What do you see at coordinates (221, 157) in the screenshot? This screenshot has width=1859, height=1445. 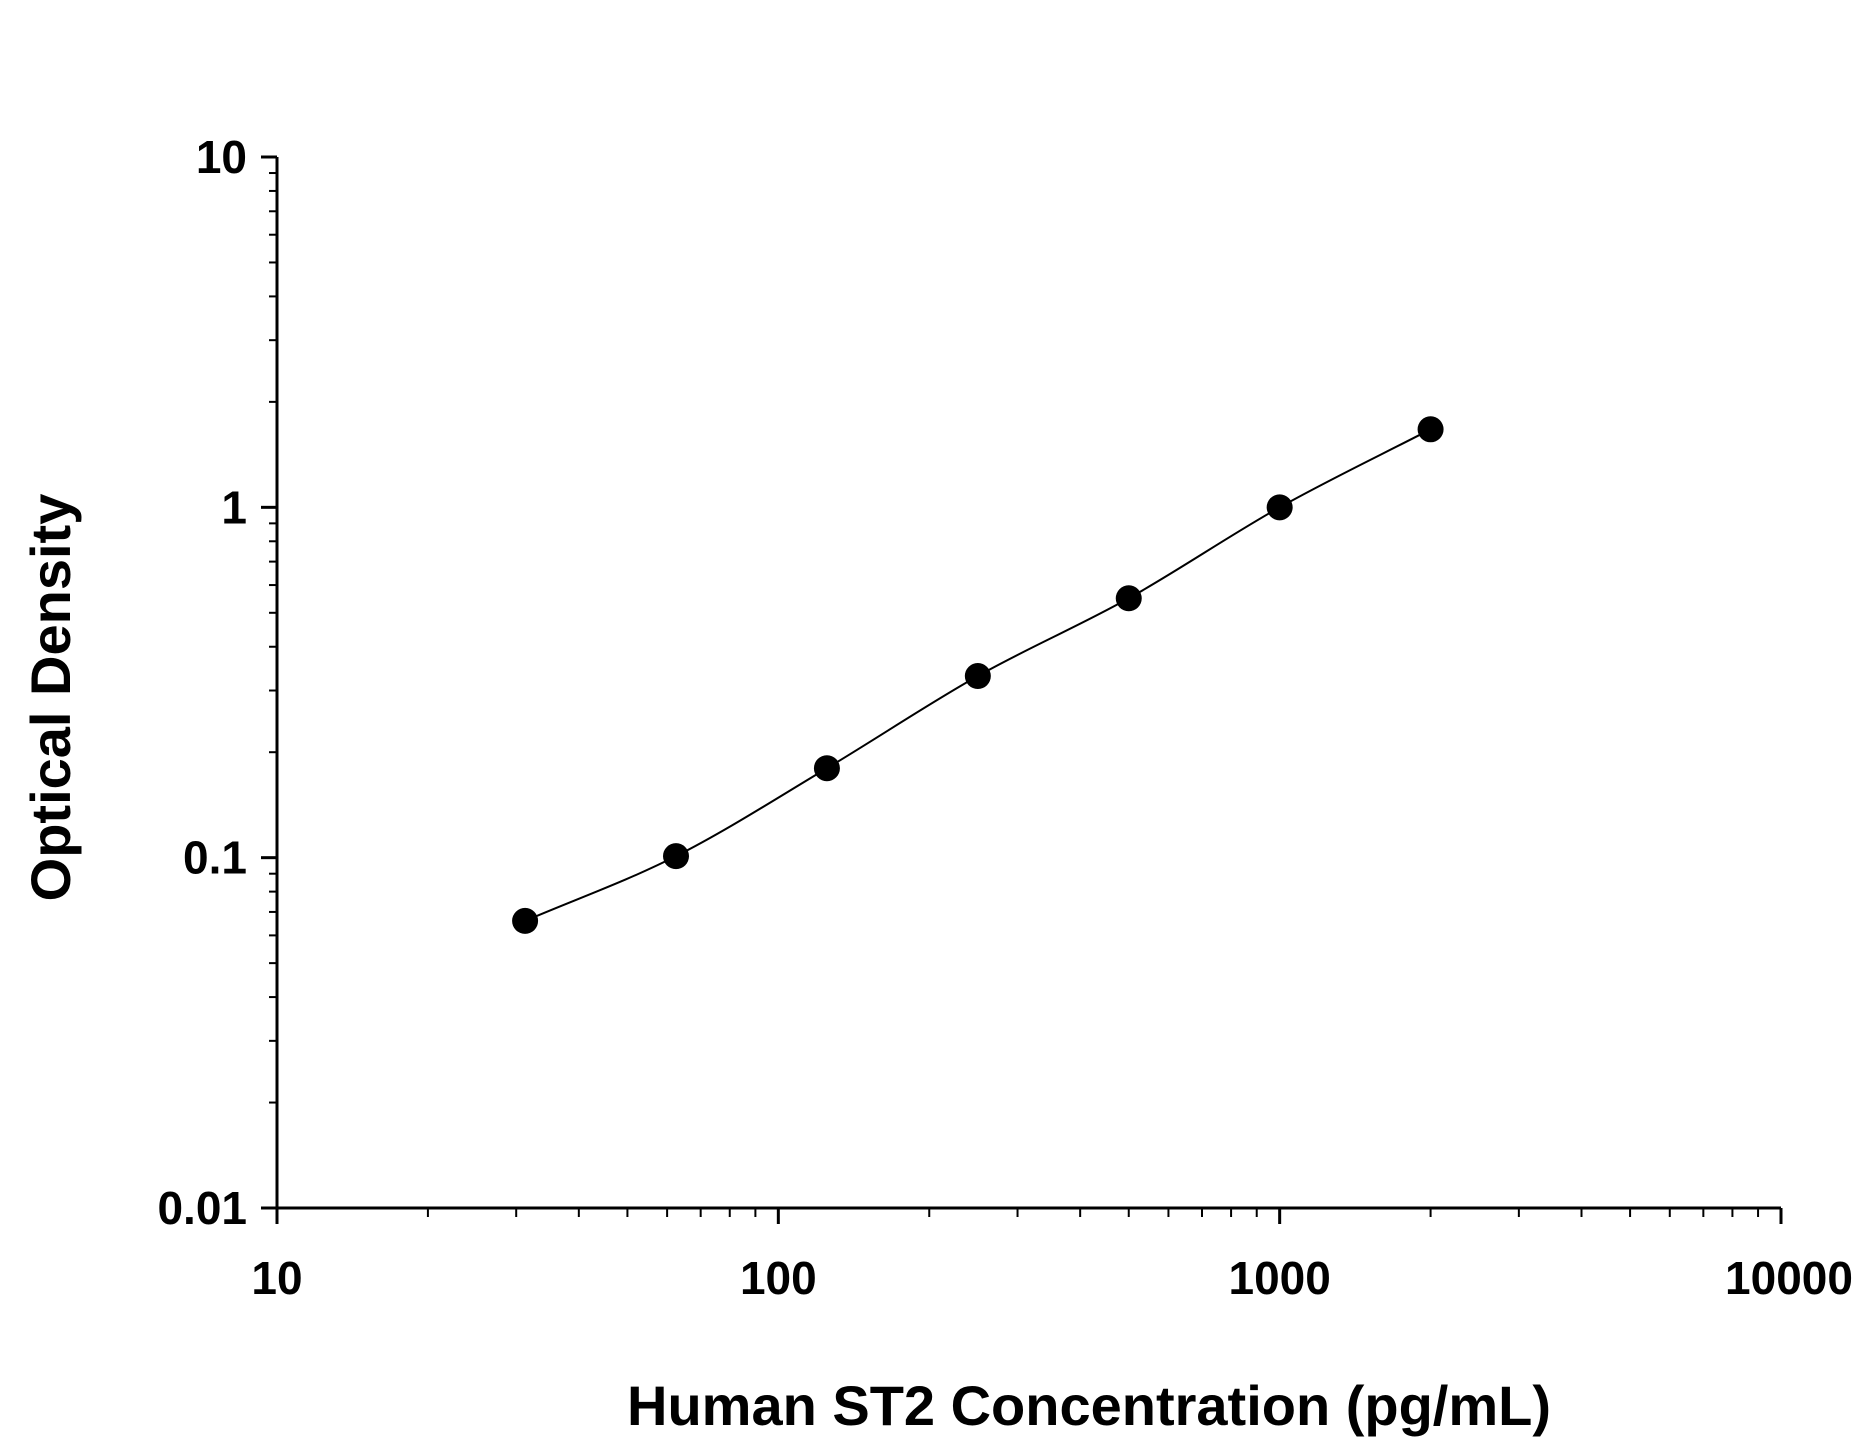 I see `y-tick-label: 10` at bounding box center [221, 157].